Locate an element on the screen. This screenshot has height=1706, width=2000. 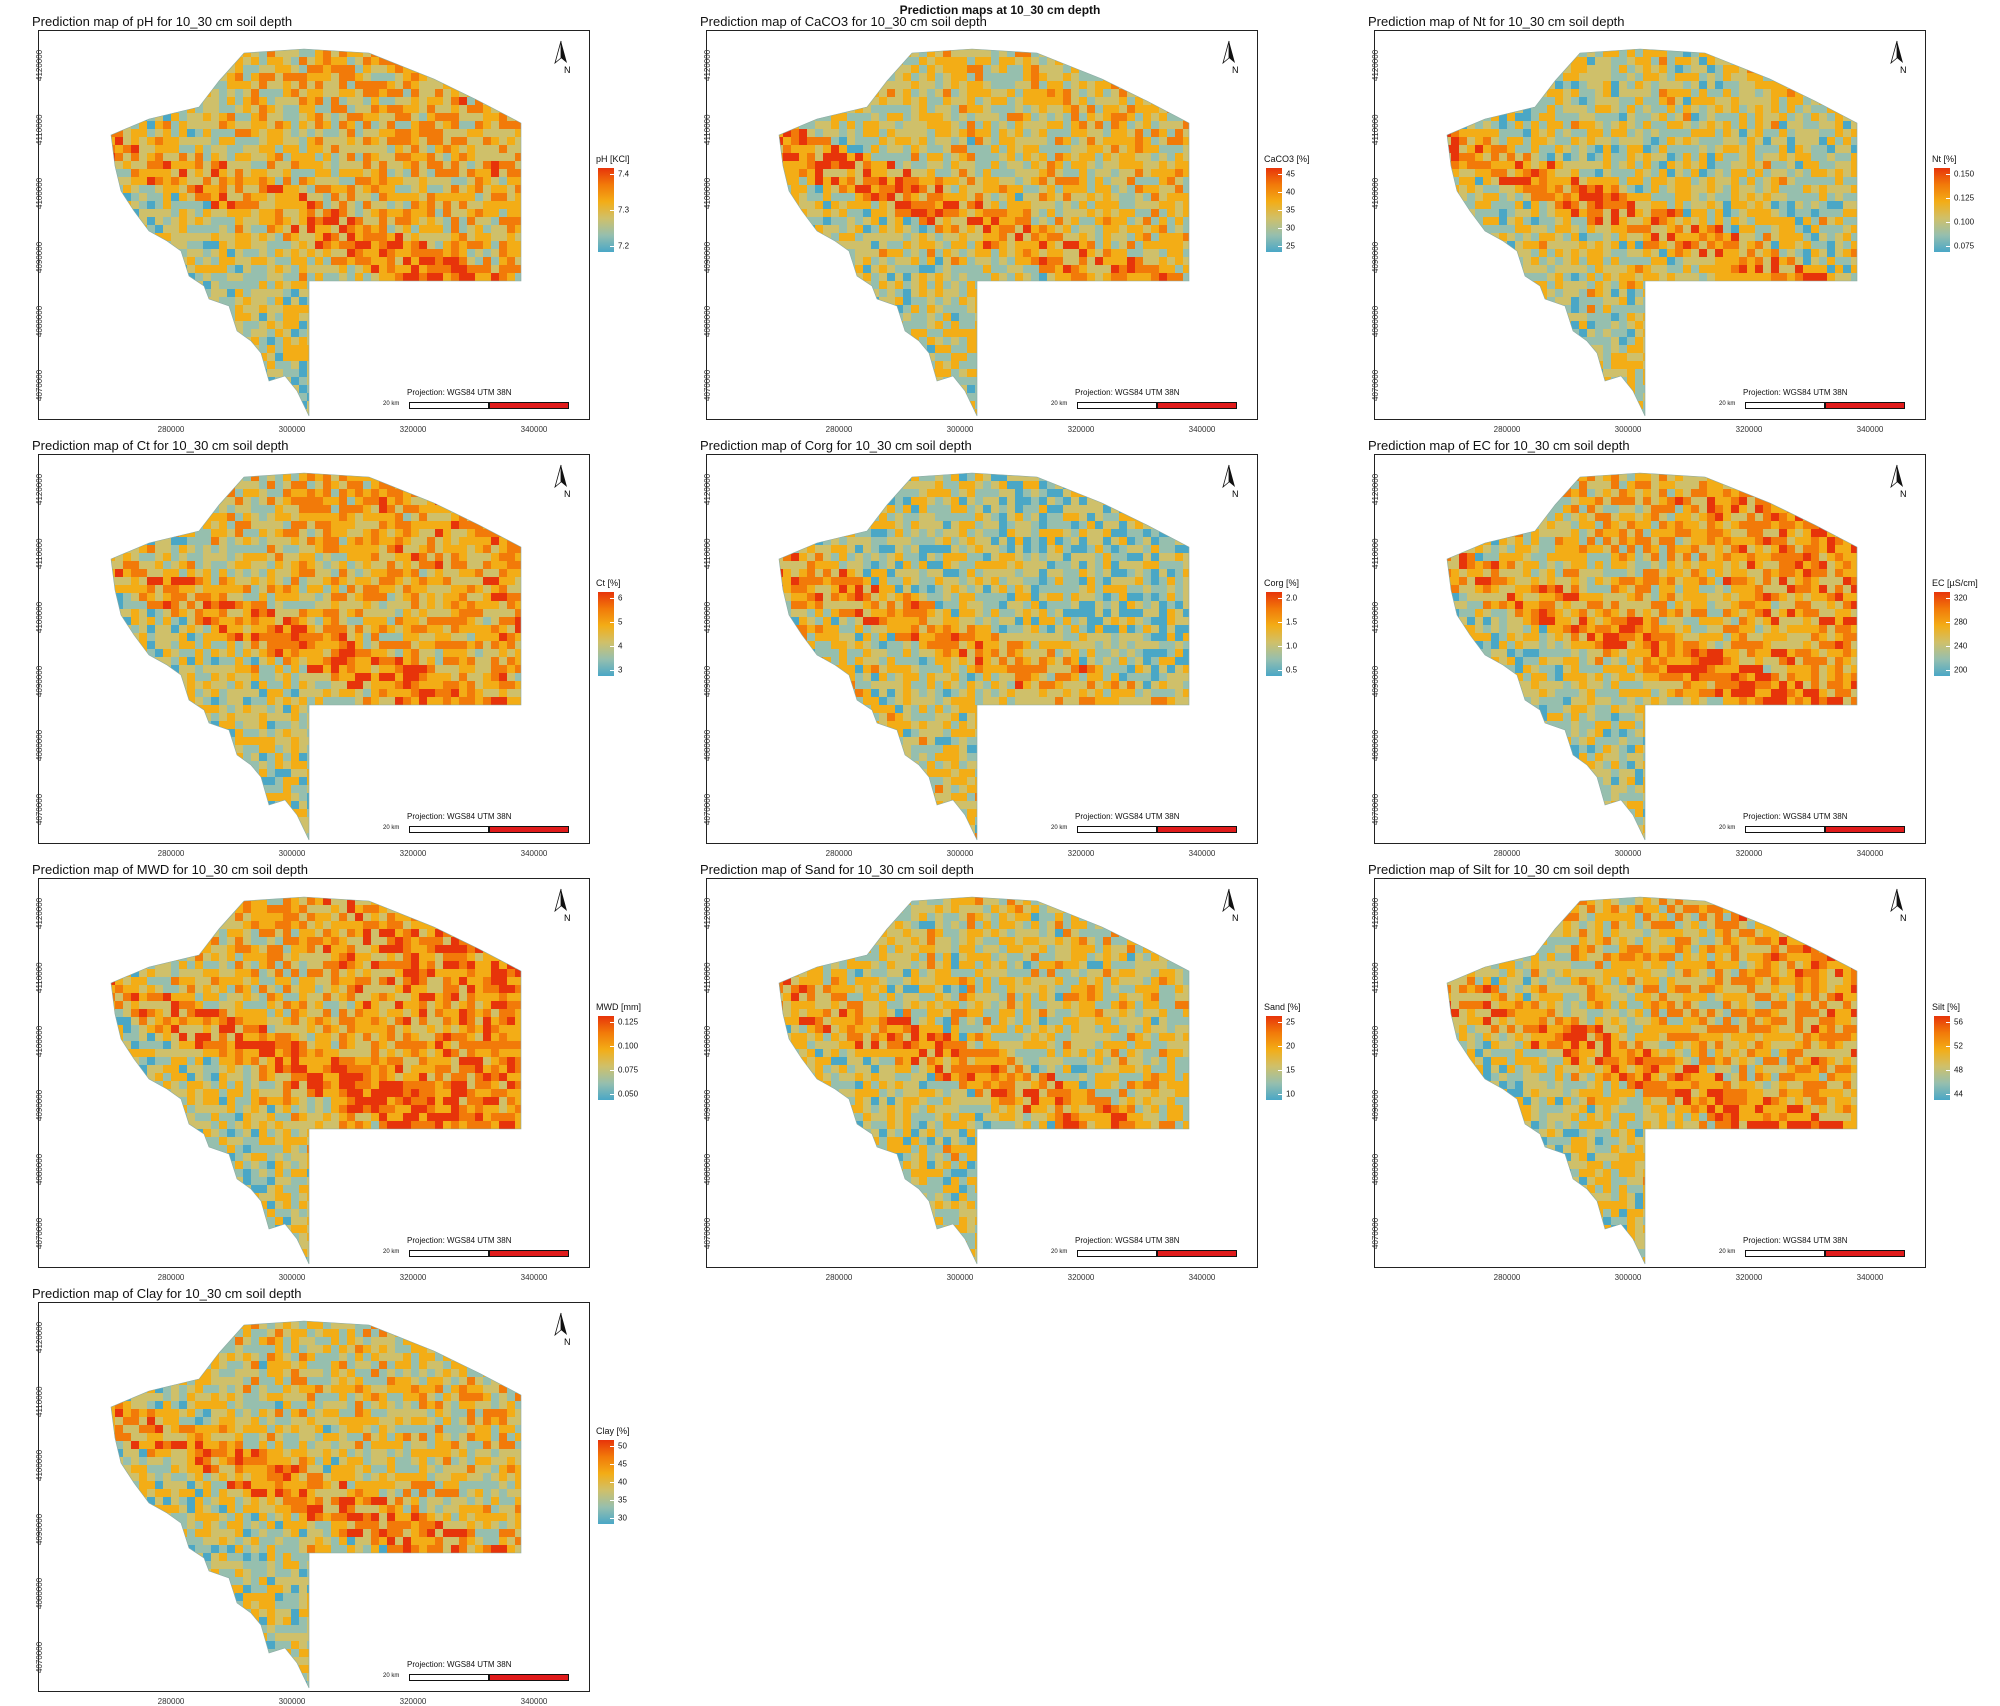
legend-label: 10 is located at coordinates (1290, 1094).